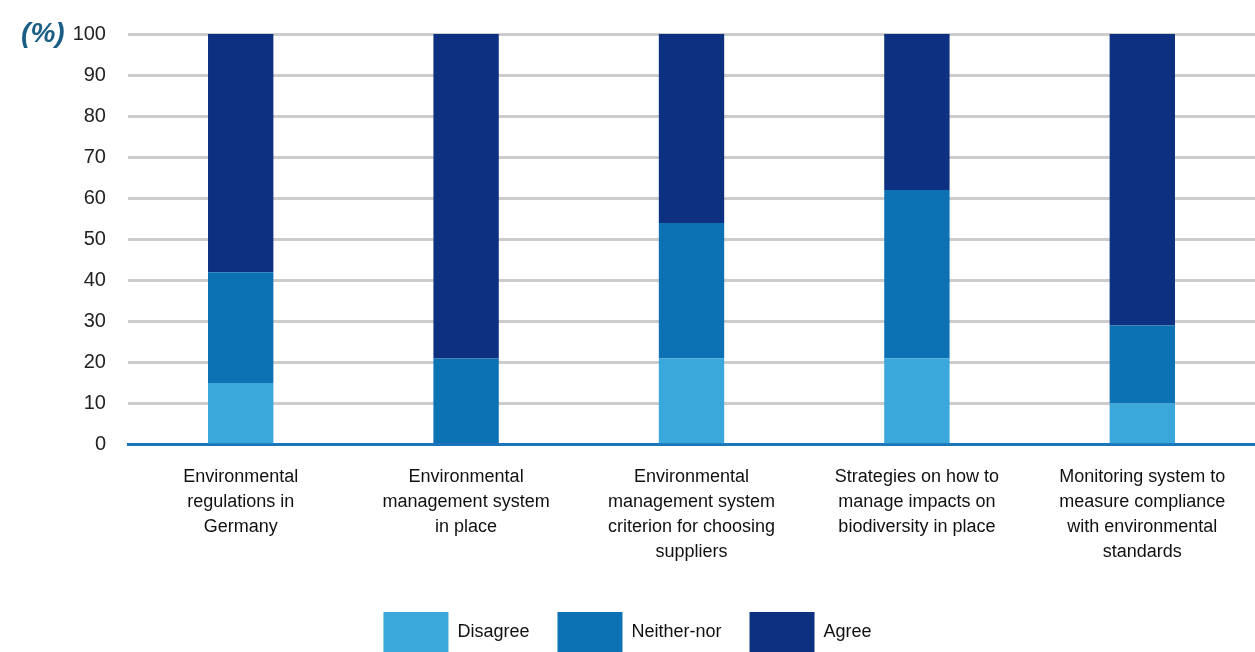 This screenshot has width=1255, height=652. Describe the element at coordinates (94, 155) in the screenshot. I see `y-tick-label: 70` at that location.